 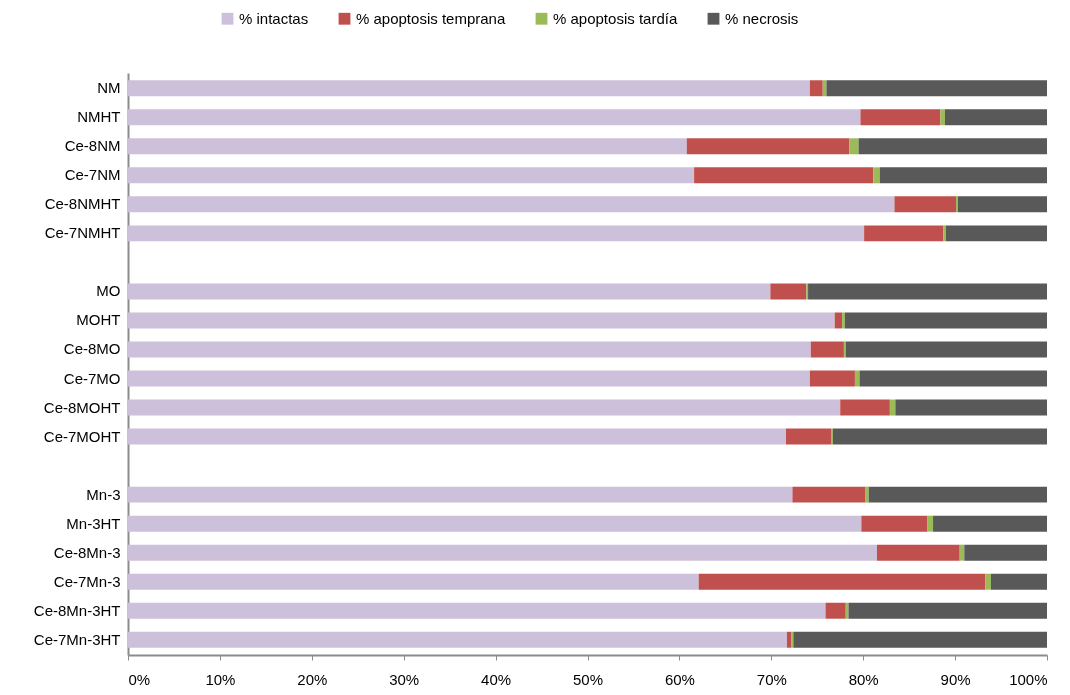 I want to click on x-tick-label: 40%, so click(x=496, y=679).